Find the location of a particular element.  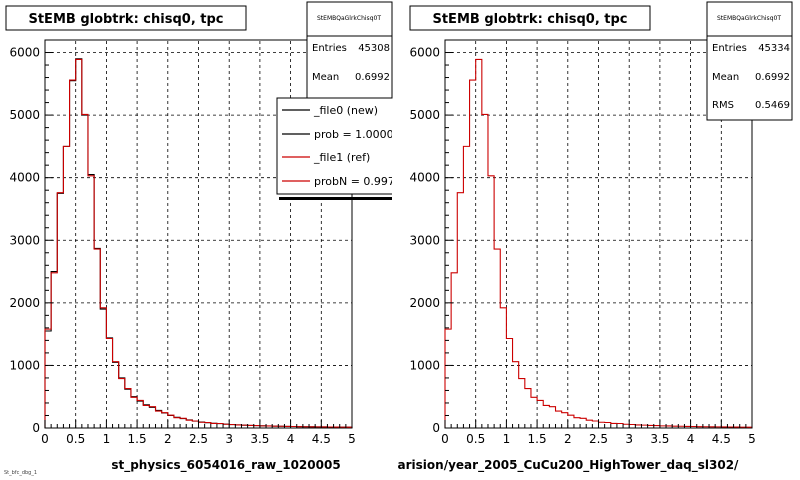

panel-left-stats-mean-label: Mean is located at coordinates (325, 77).